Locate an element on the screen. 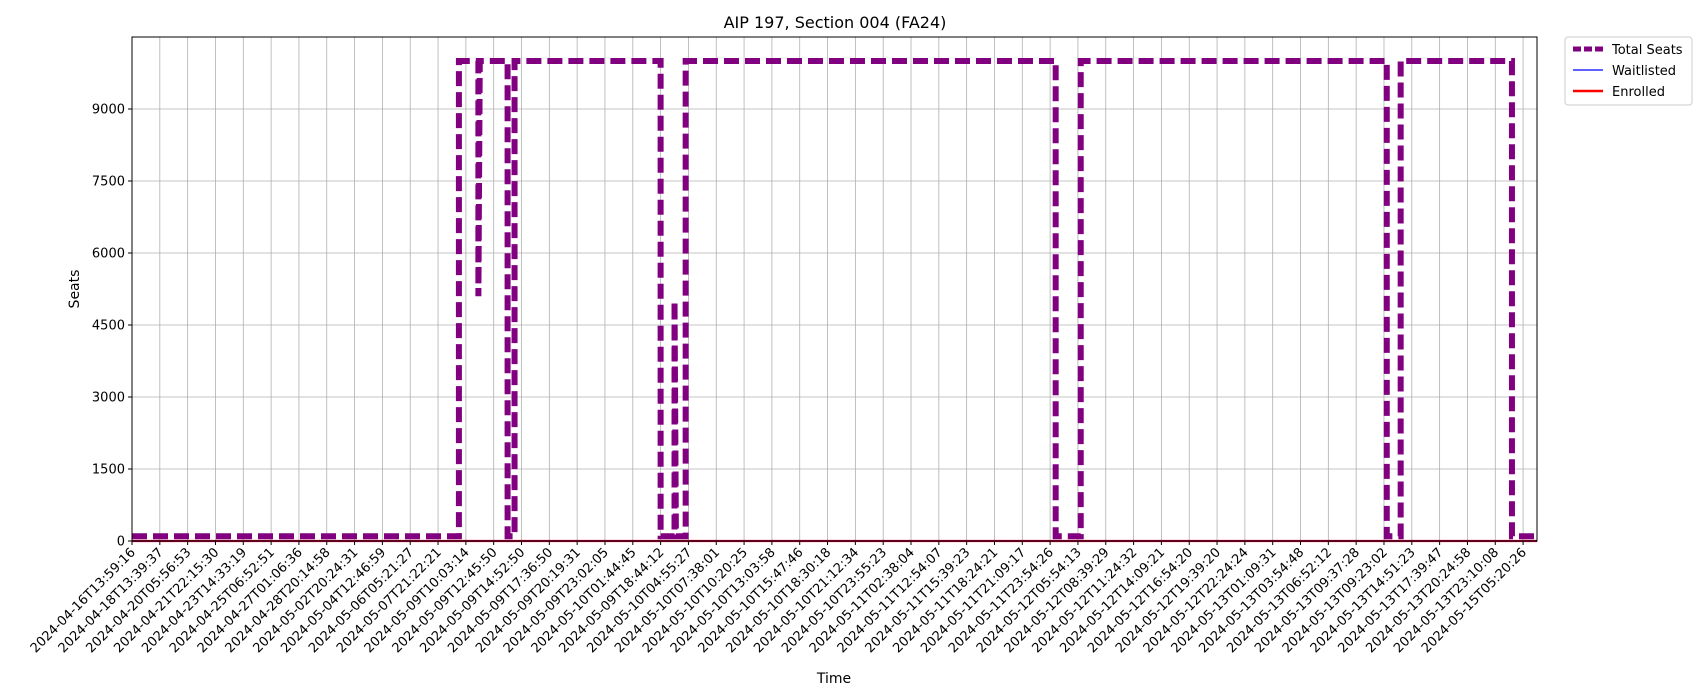  legend-box is located at coordinates (1628, 71).